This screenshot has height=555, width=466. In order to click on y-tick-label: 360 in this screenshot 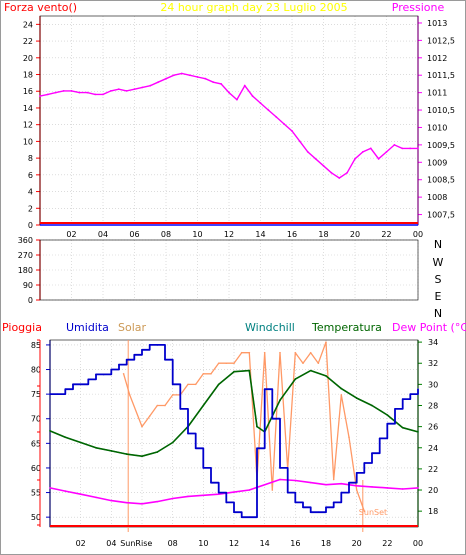, I will do `click(25, 240)`.